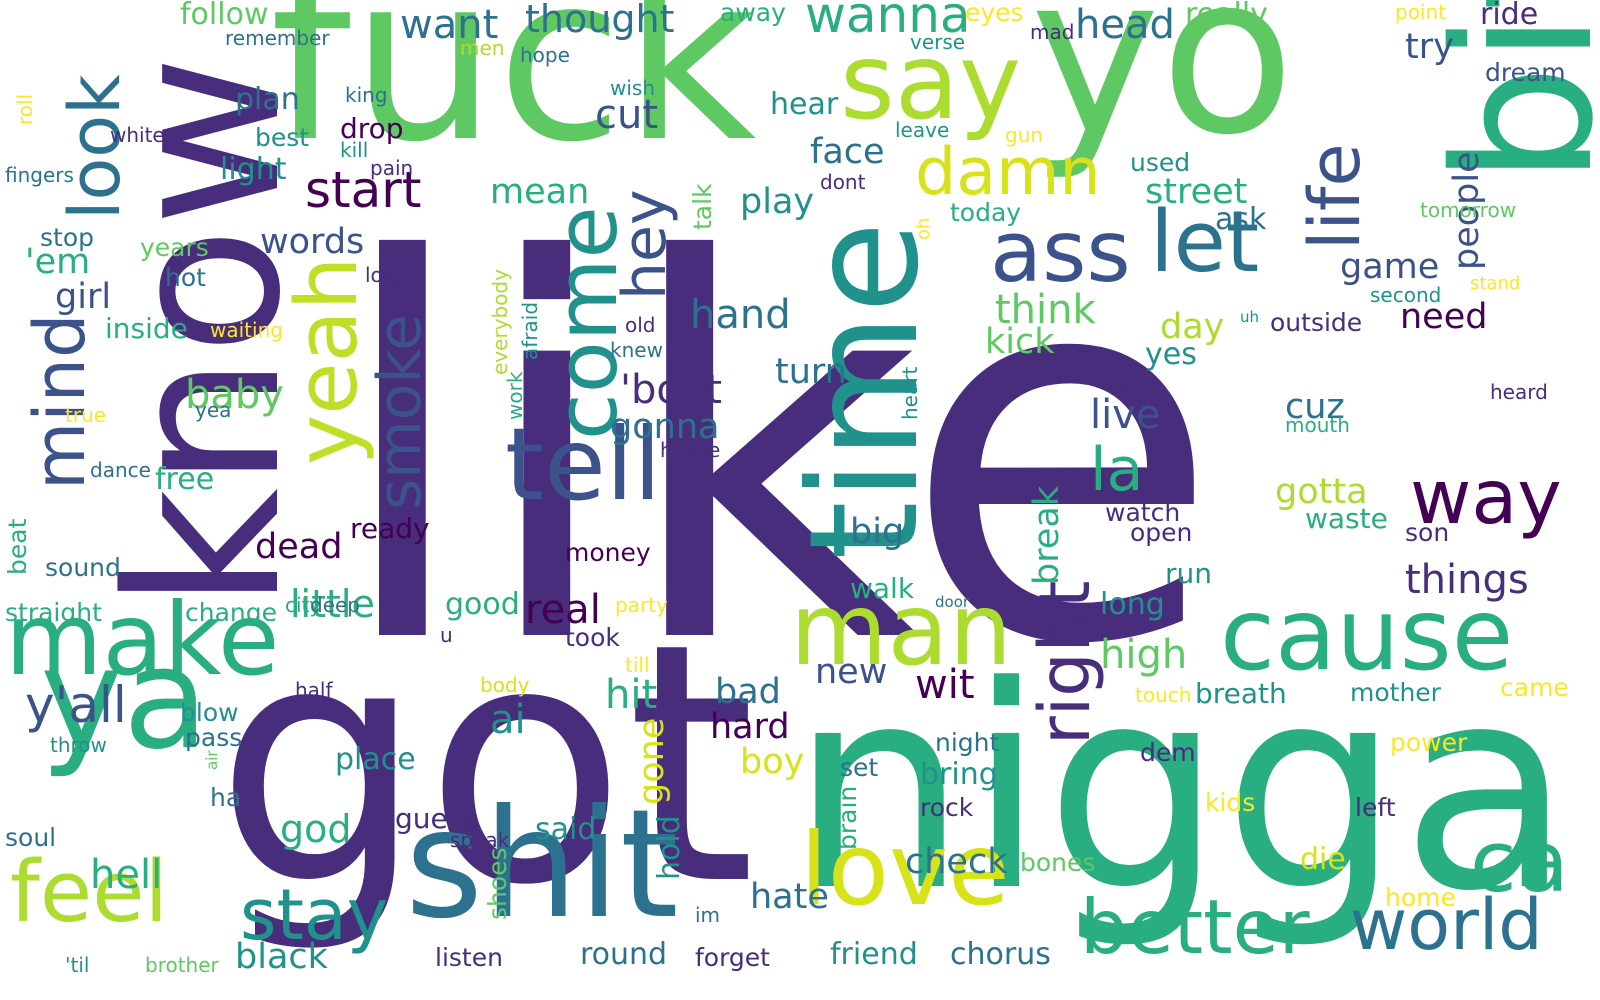 The width and height of the screenshot is (1600, 1000). I want to click on word-stand: stand, so click(1495, 283).